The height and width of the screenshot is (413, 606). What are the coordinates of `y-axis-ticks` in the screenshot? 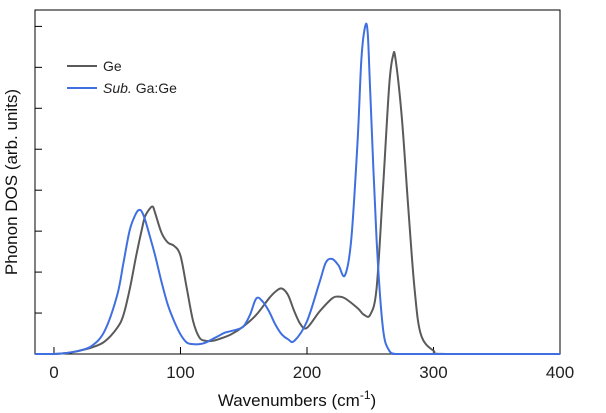 It's located at (38, 169).